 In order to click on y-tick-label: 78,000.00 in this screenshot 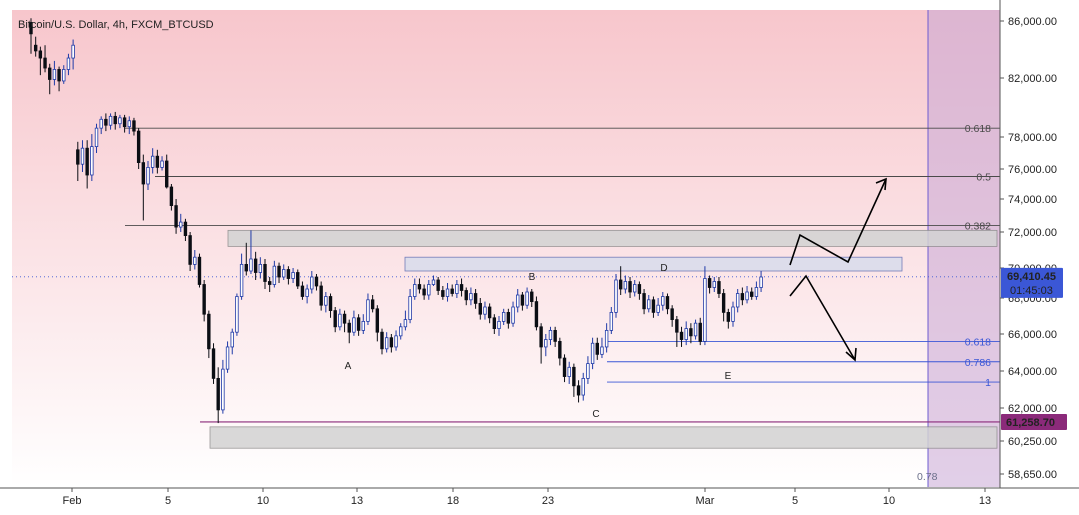, I will do `click(1032, 138)`.